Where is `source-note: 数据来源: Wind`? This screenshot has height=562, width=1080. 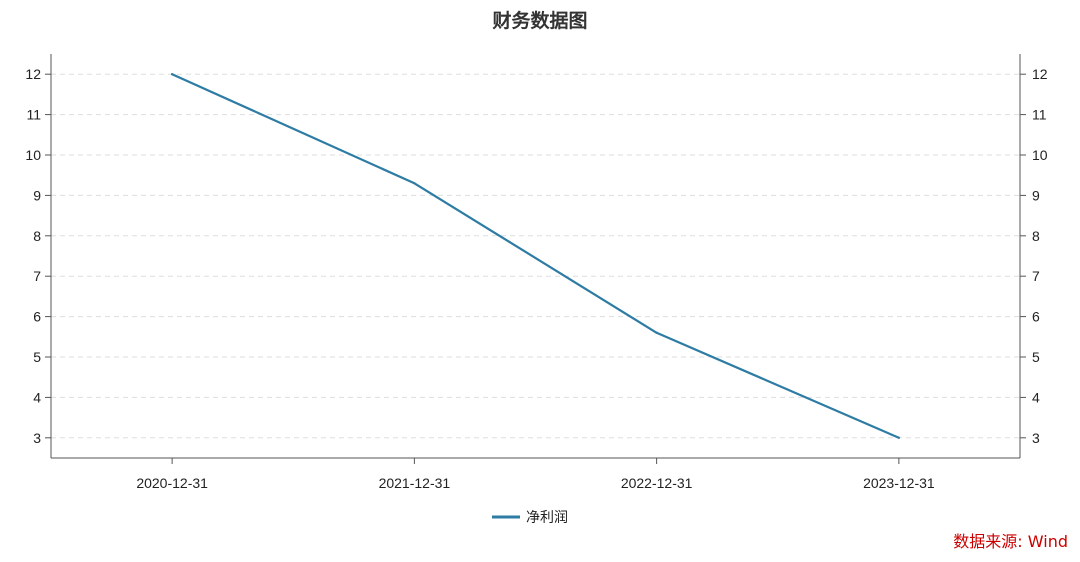
source-note: 数据来源: Wind is located at coordinates (1010, 541).